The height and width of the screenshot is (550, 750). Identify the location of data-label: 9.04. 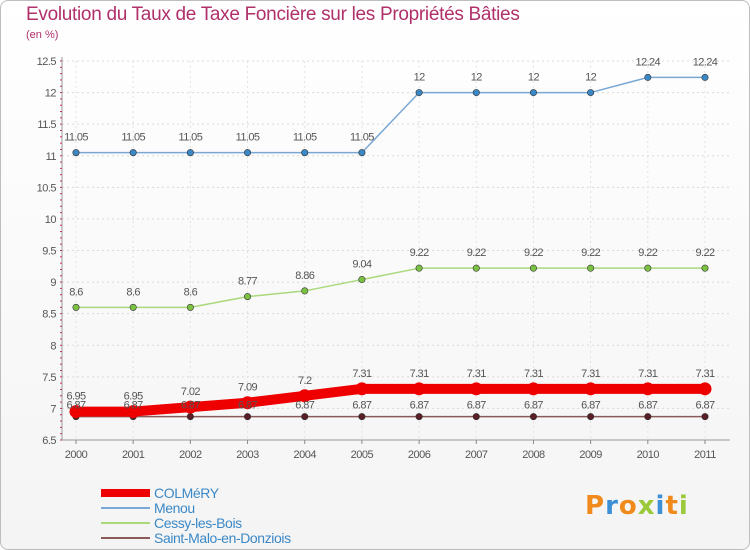
(361, 265).